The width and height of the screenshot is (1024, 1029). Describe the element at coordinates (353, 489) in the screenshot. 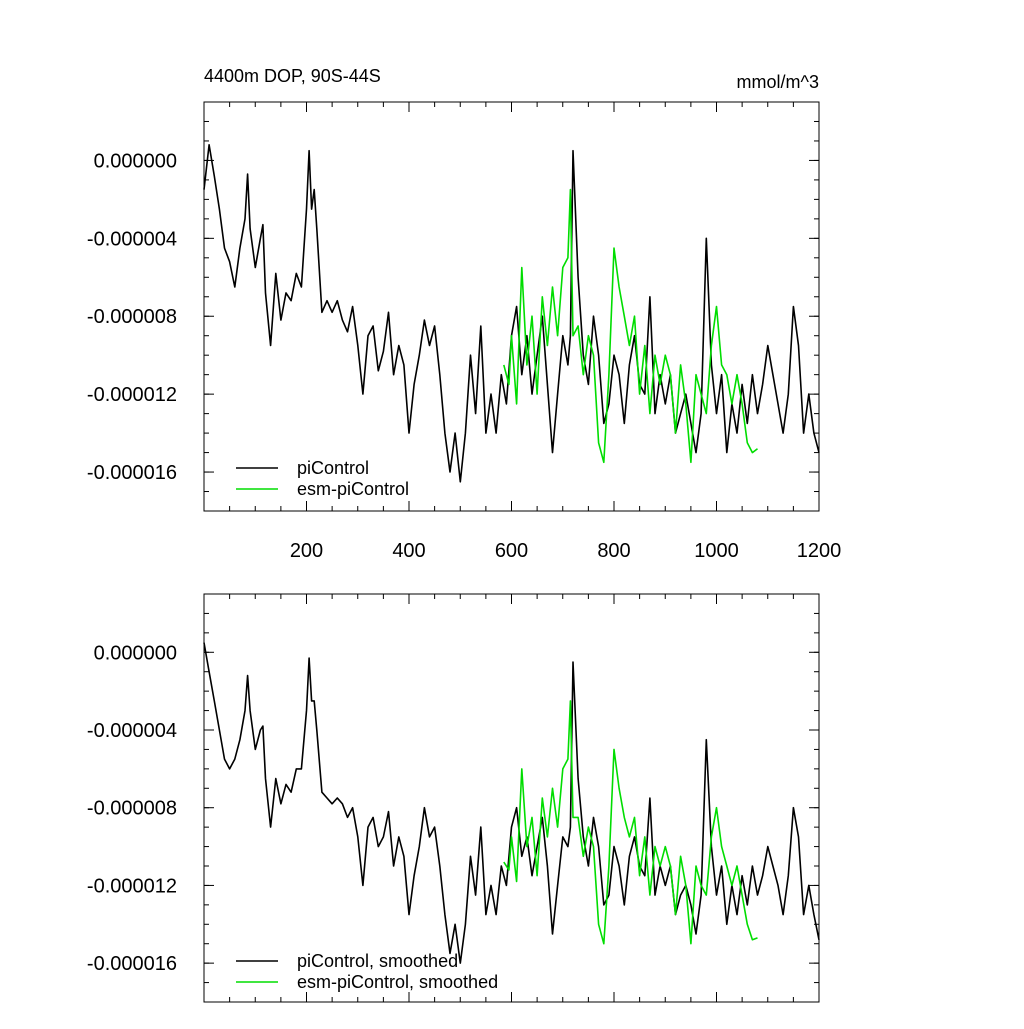

I see `legend-label: esm-piControl` at that location.